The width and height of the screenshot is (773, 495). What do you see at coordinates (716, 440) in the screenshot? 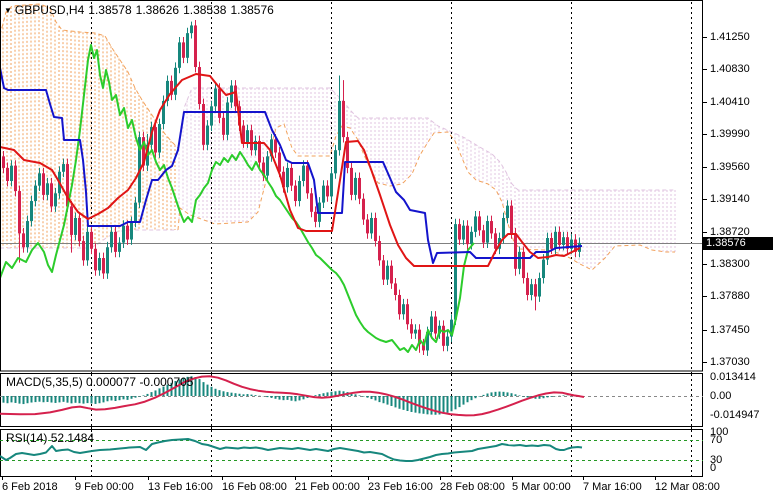
I see `rsi-axis-label: 70` at bounding box center [716, 440].